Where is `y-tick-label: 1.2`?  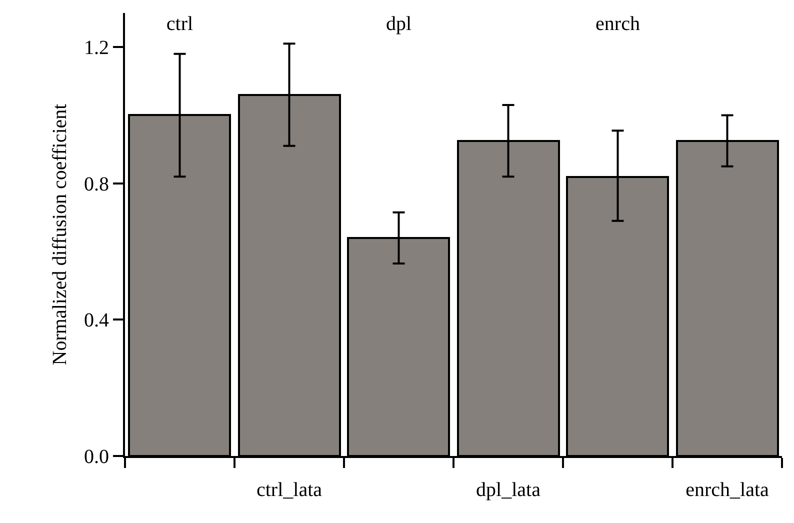 y-tick-label: 1.2 is located at coordinates (96, 48).